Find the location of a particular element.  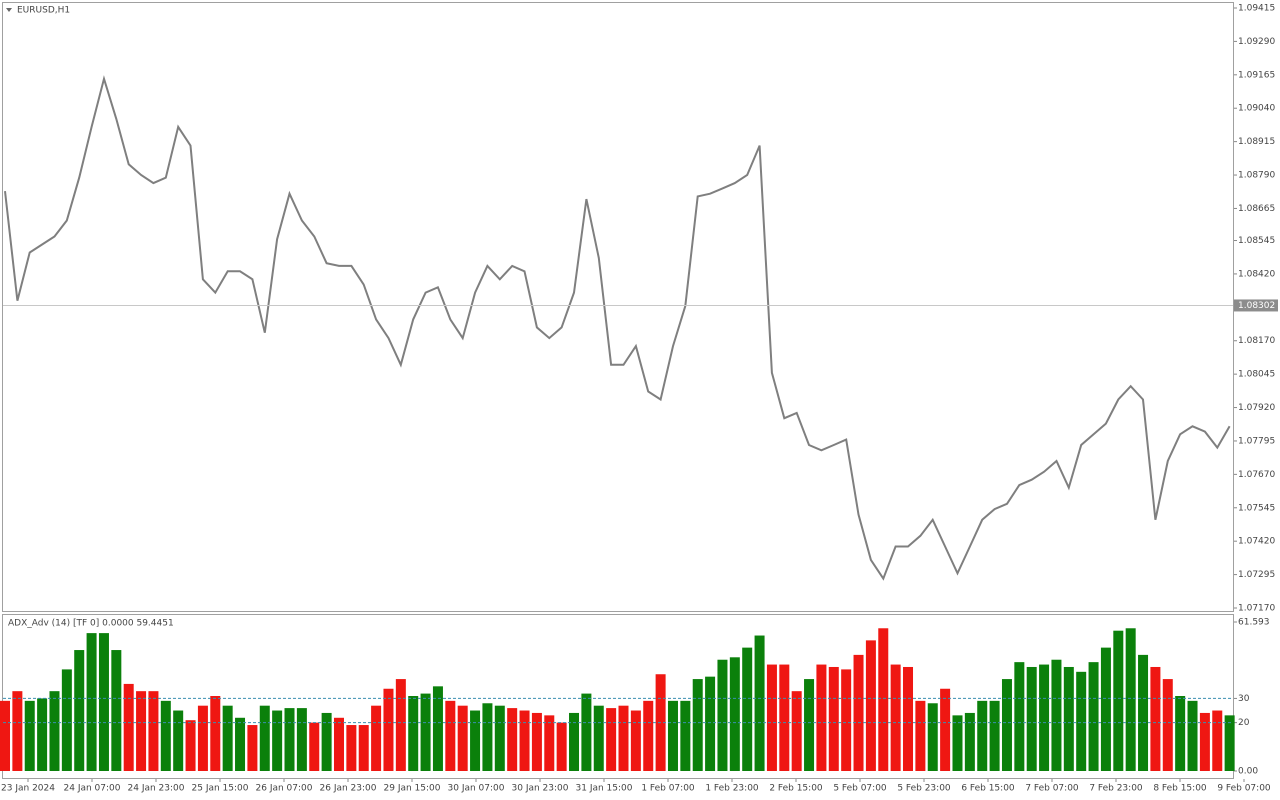

y-tick-label: 1.08790 is located at coordinates (1256, 176).